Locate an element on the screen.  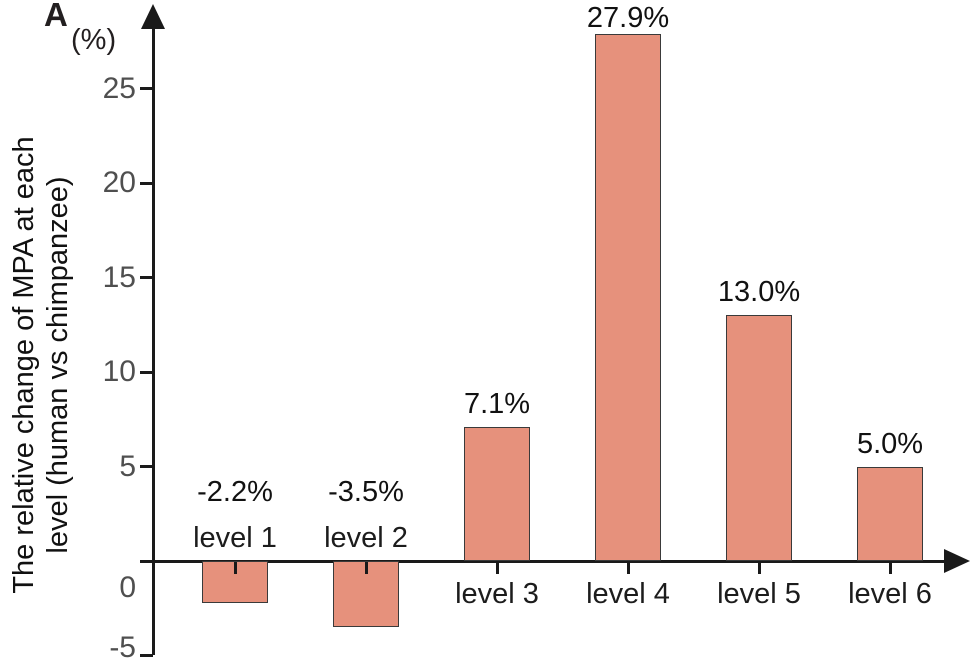
y-tick-label: 20 is located at coordinates (119, 182).